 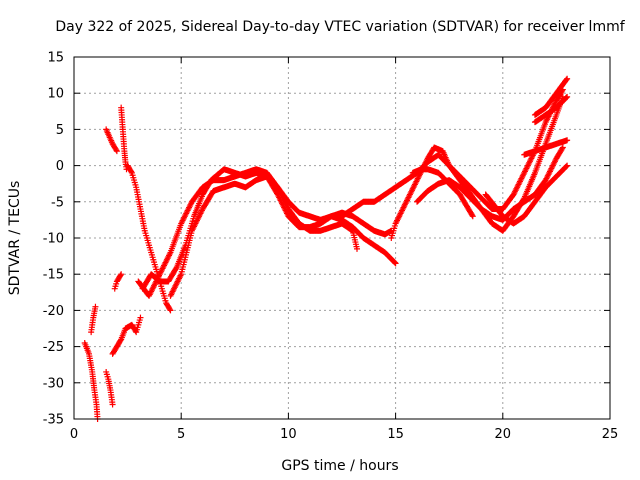 I want to click on series-late-h, so click(x=546, y=147).